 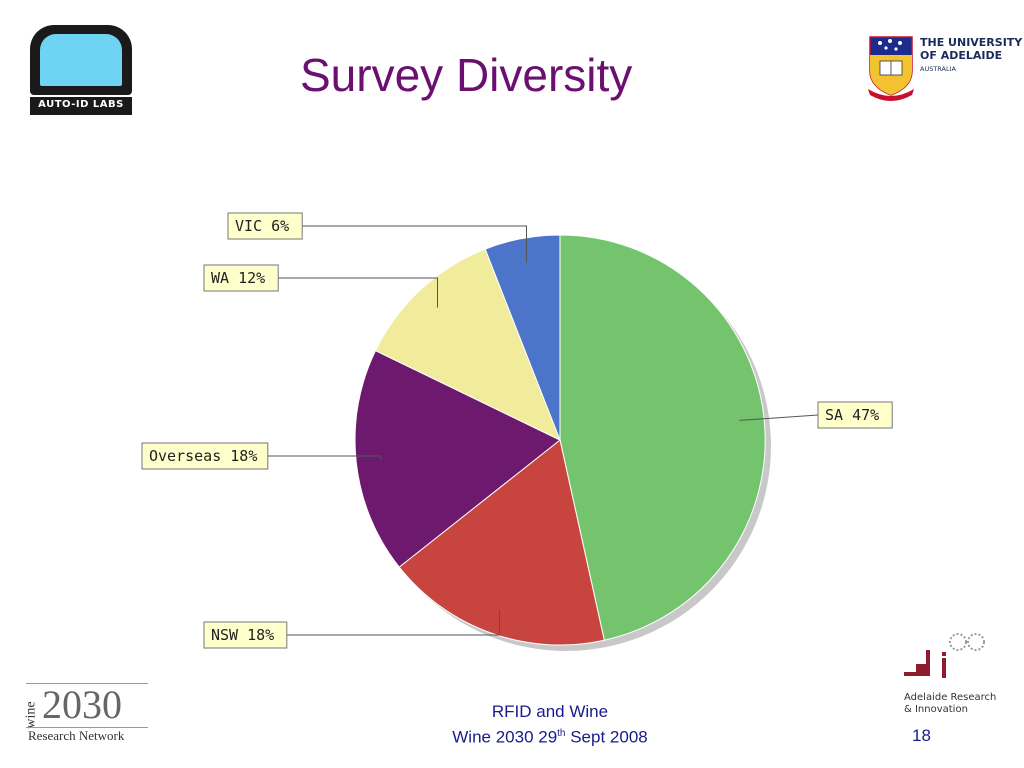 I want to click on autoid-bar, so click(x=81, y=106).